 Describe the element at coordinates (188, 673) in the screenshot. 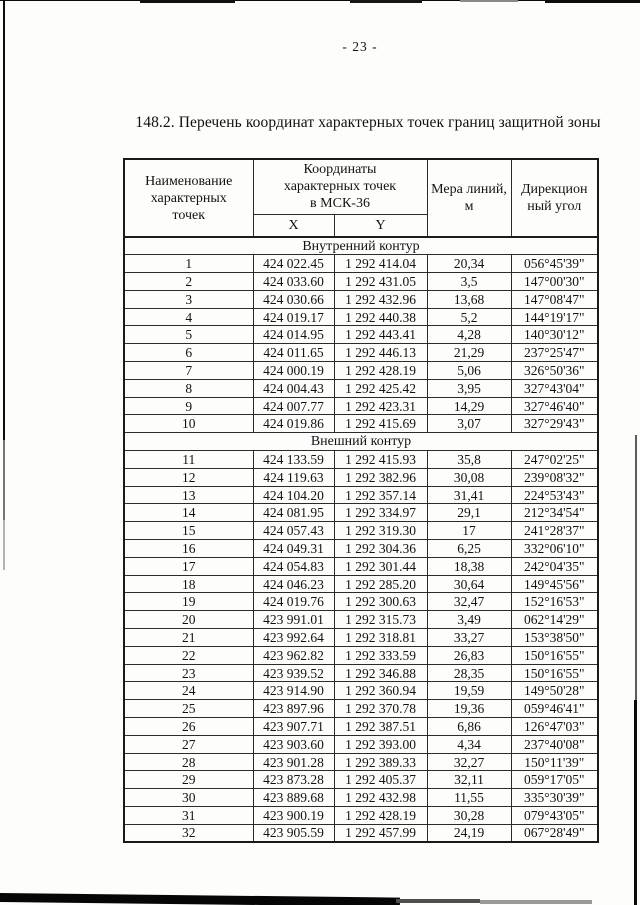

I see `cell-point-number: 23` at that location.